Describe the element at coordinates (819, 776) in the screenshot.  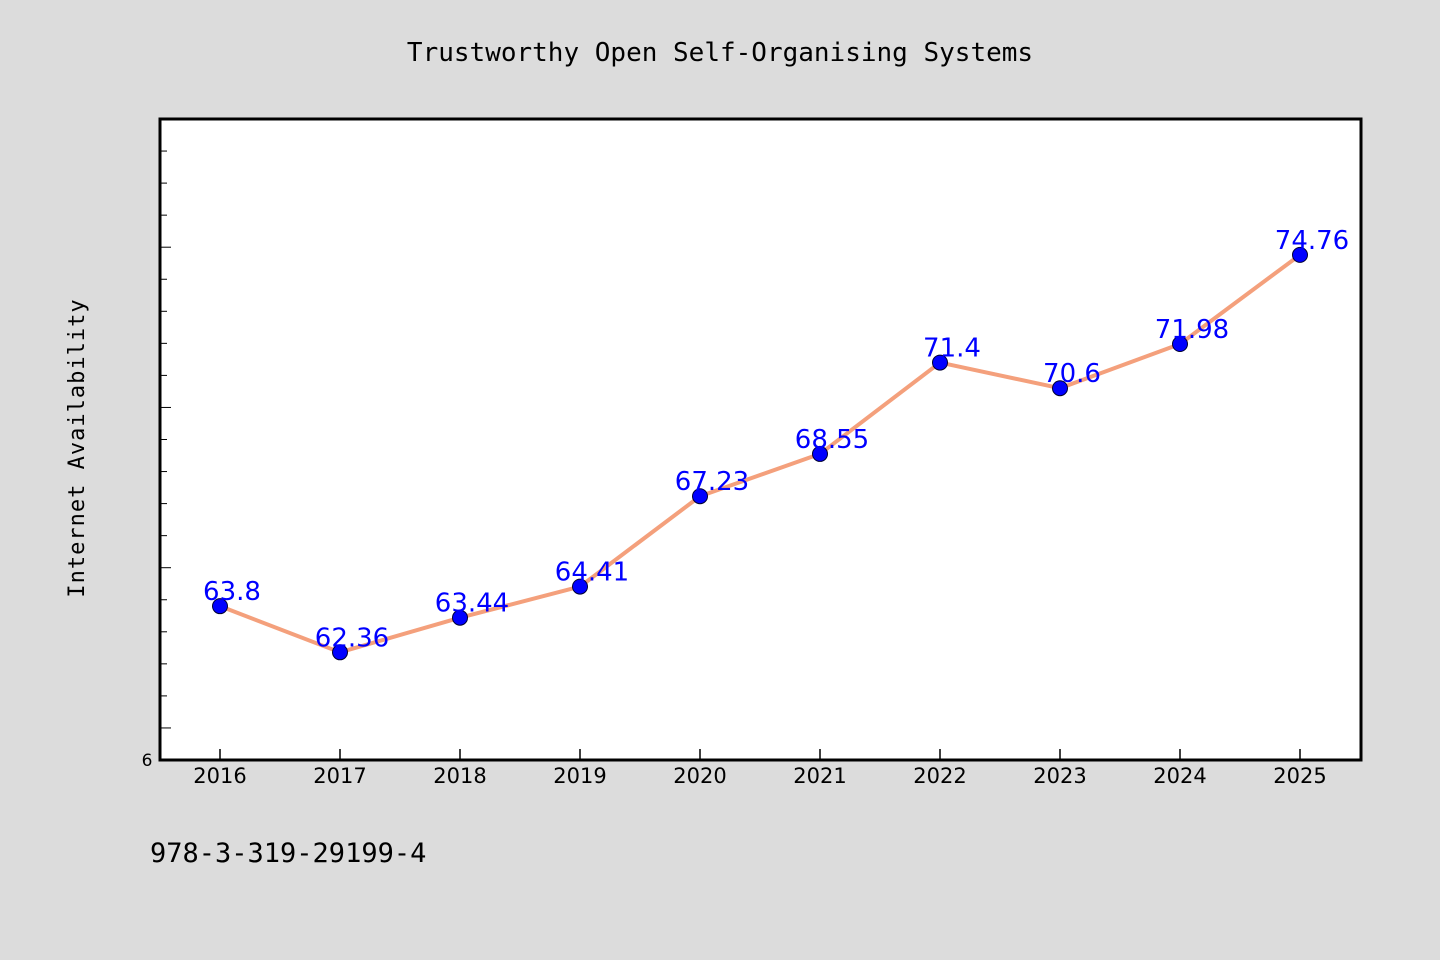
I see `x-tick-label: 2021` at that location.